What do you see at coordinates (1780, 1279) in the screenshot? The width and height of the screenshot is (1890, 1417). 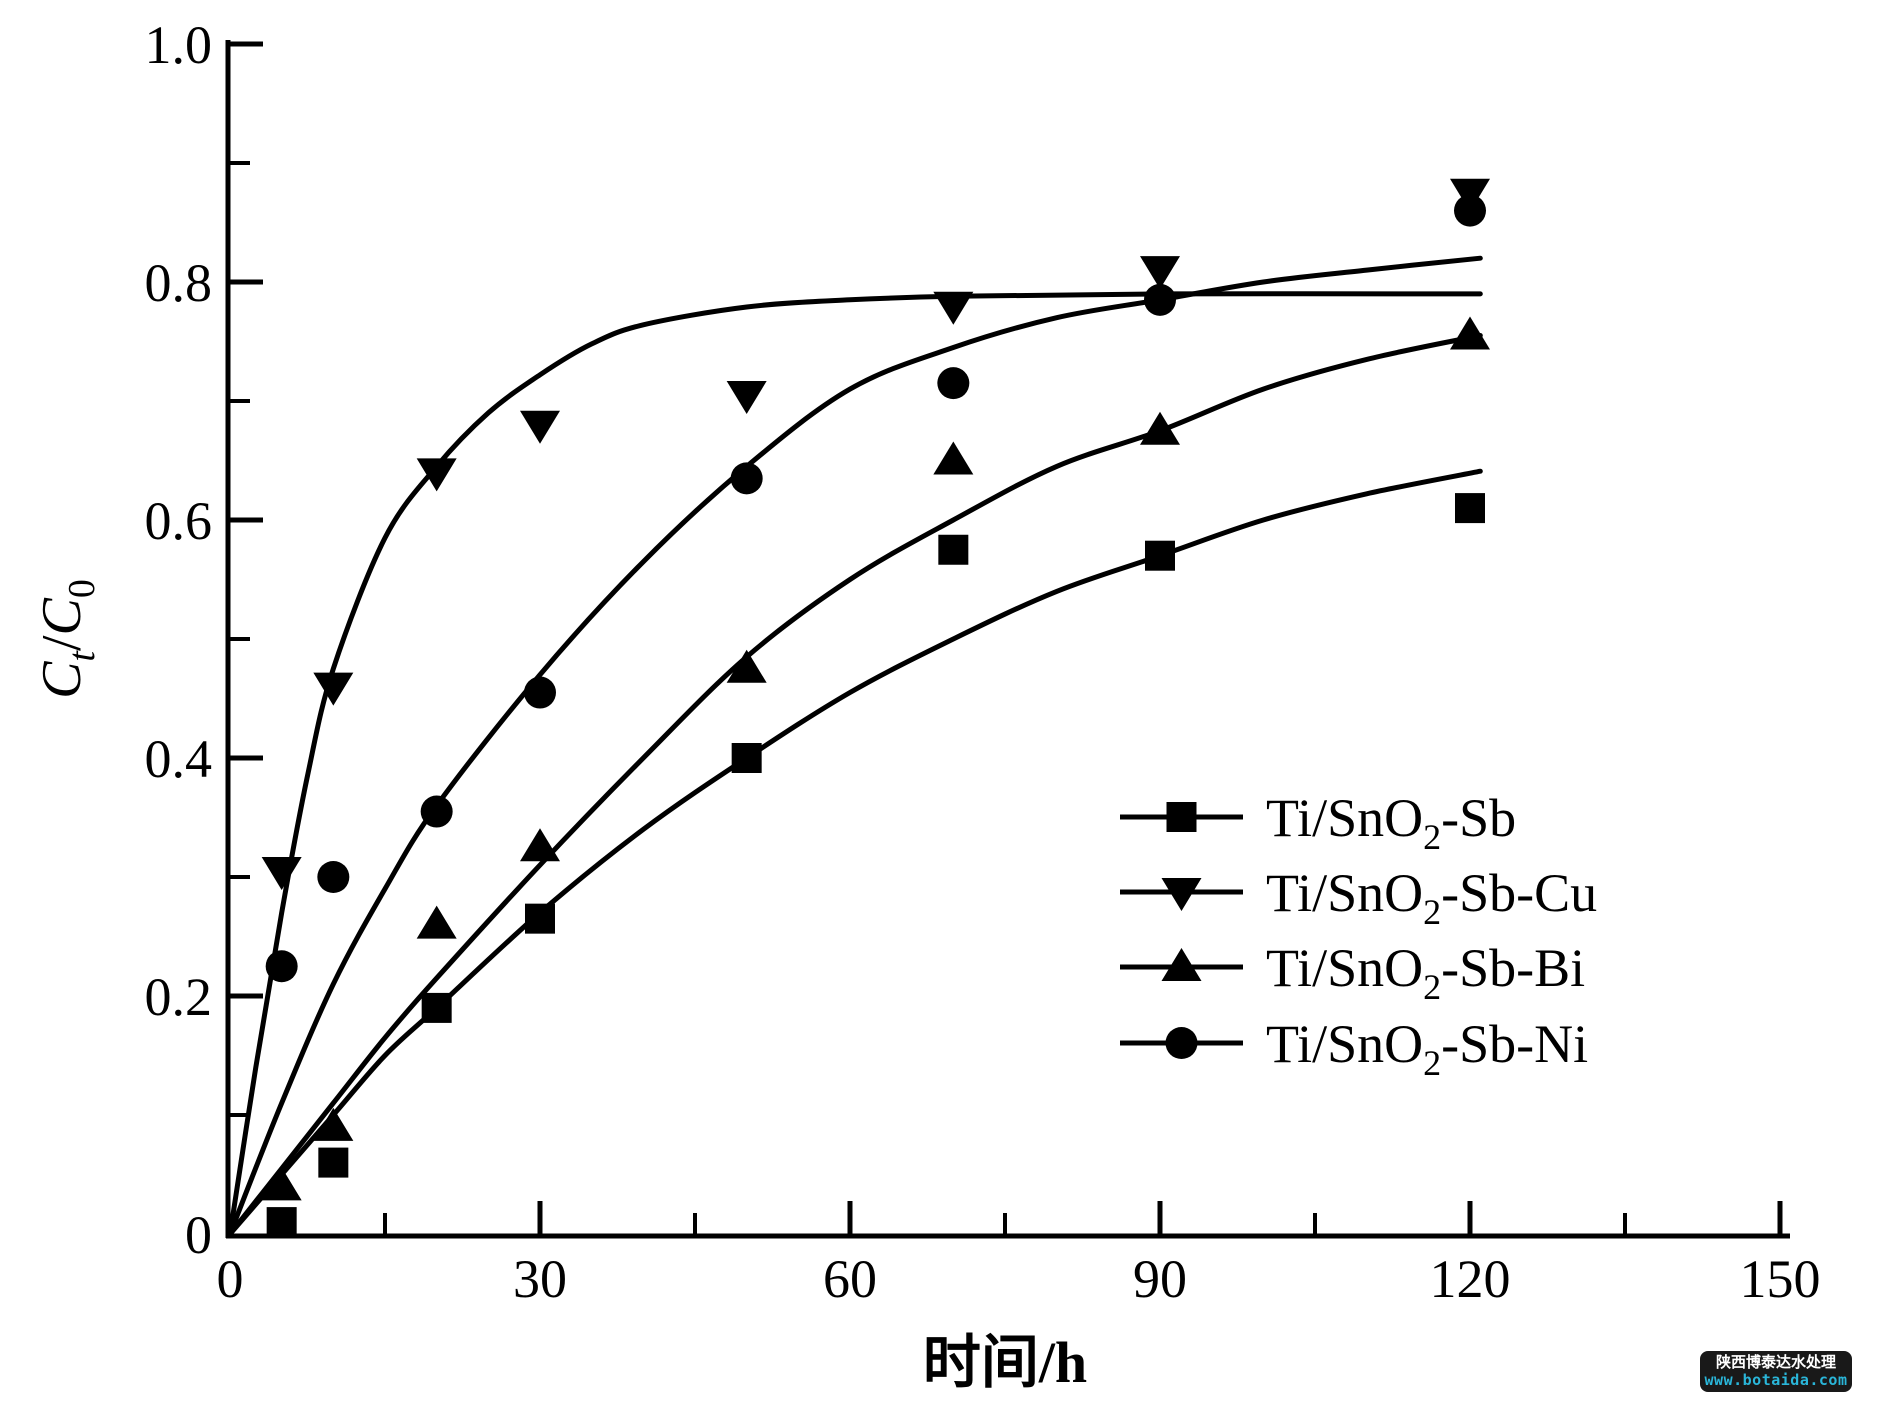 I see `x-tick-label: 150` at bounding box center [1780, 1279].